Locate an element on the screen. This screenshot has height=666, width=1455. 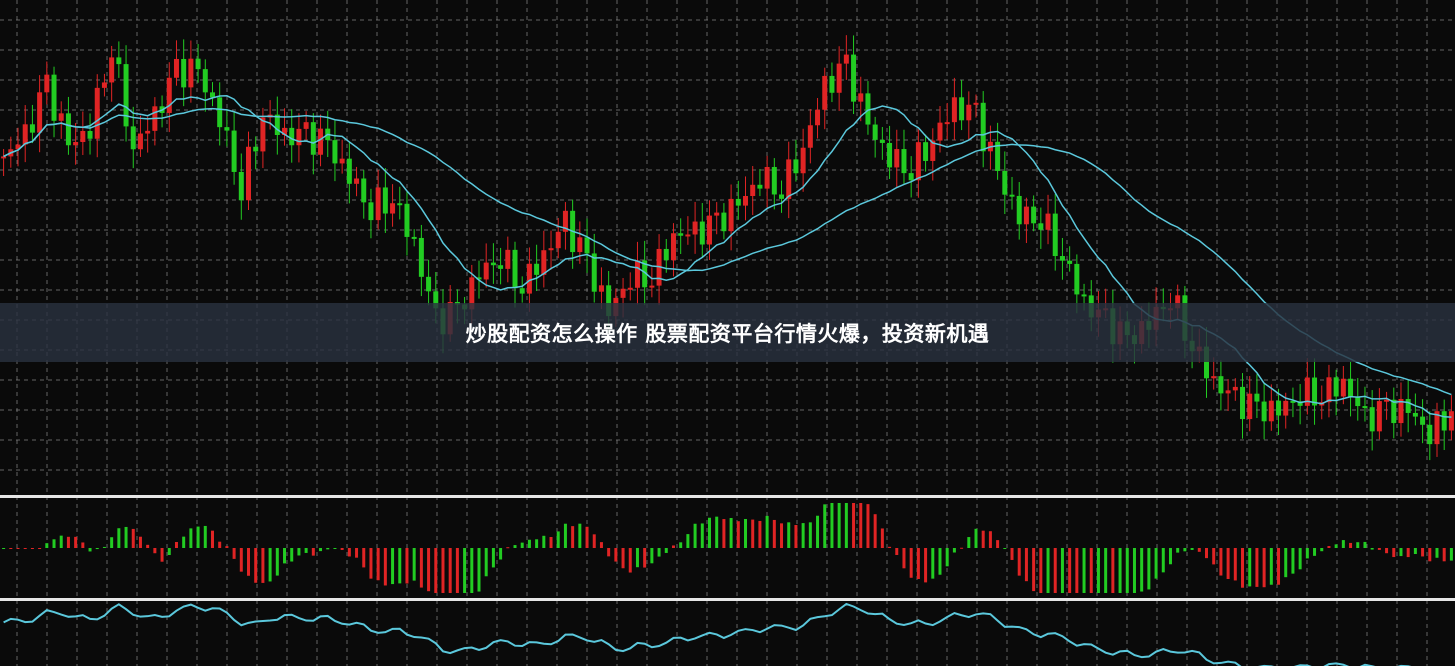
pane-separator is located at coordinates (727, 599).